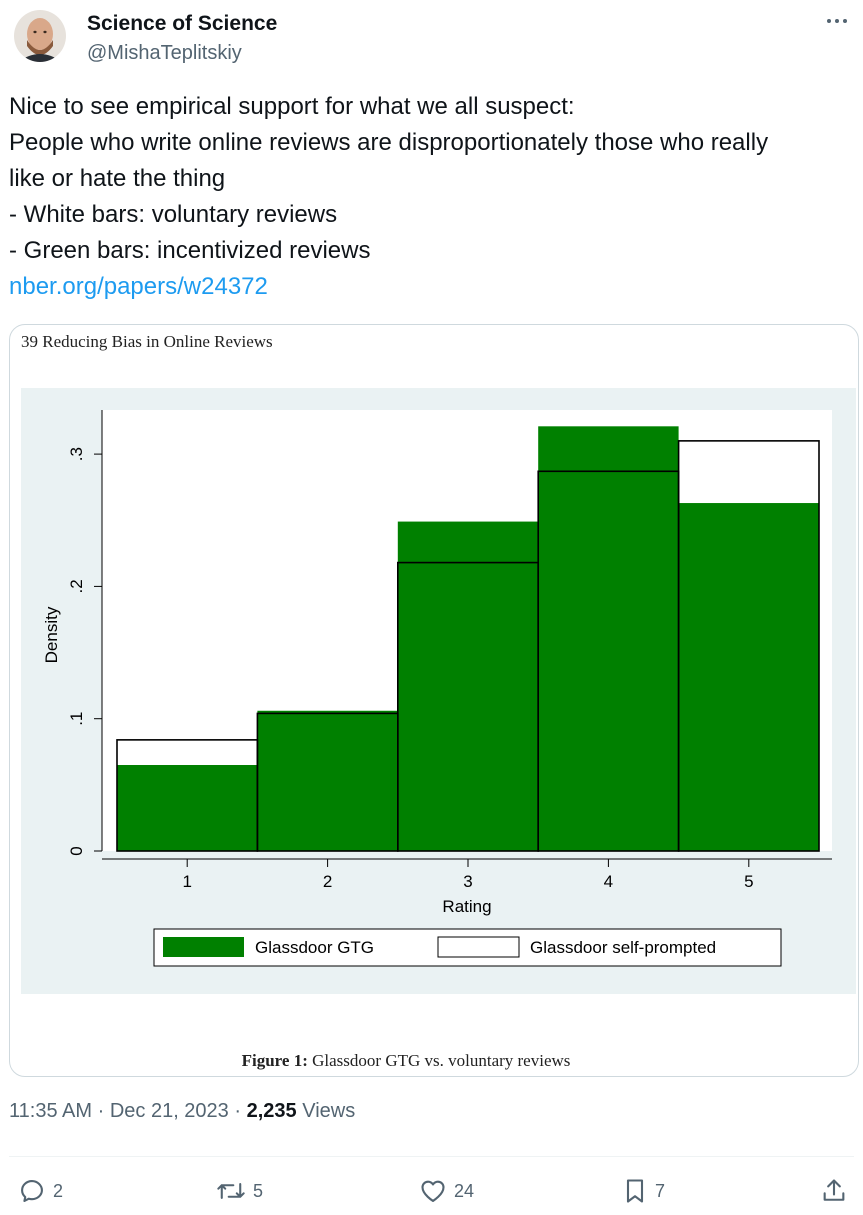 The width and height of the screenshot is (863, 1215). What do you see at coordinates (327, 881) in the screenshot?
I see `x-tick-label: 2` at bounding box center [327, 881].